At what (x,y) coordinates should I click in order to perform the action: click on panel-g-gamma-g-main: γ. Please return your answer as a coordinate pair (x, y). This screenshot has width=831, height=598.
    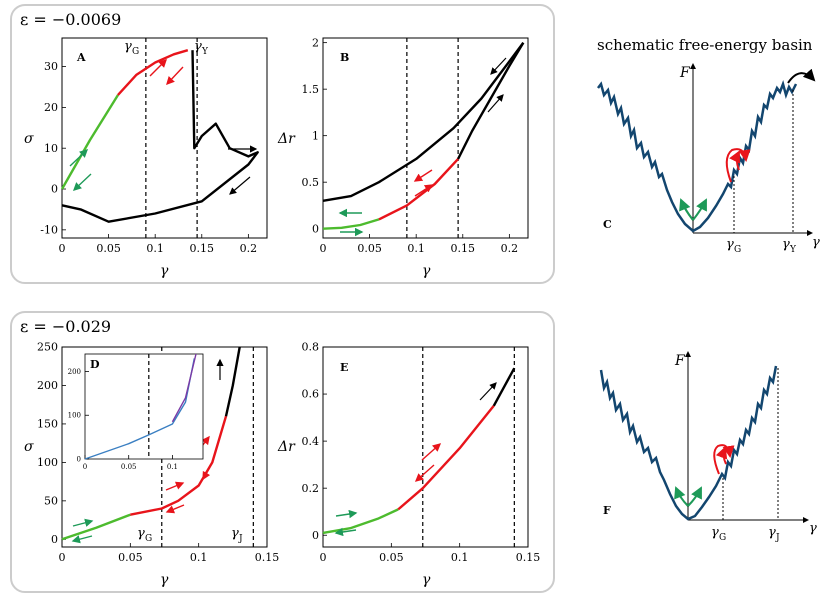
    Looking at the image, I should click on (141, 533).